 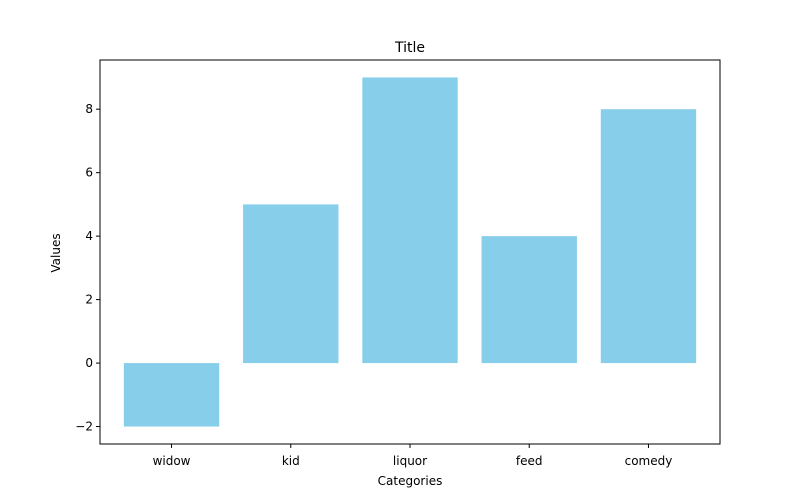 What do you see at coordinates (171, 395) in the screenshot?
I see `bar-widow` at bounding box center [171, 395].